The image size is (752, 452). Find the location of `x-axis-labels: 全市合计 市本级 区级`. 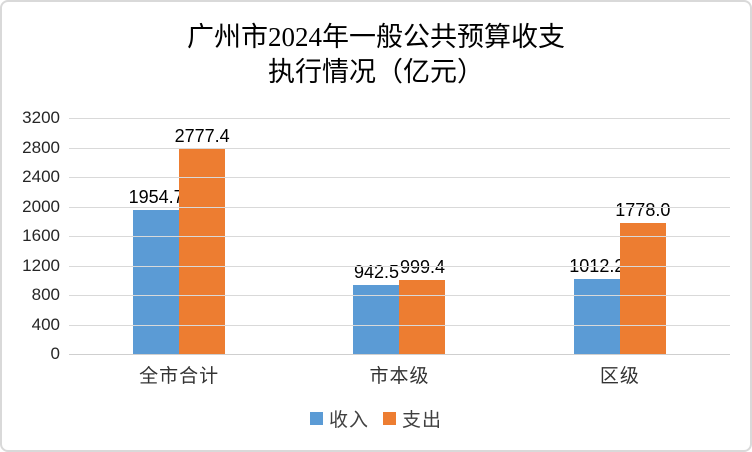

x-axis-labels: 全市合计 市本级 区级 is located at coordinates (399, 374).